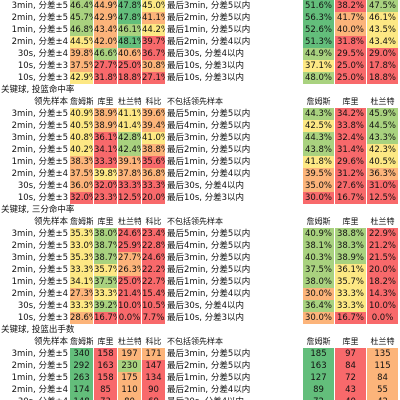  I want to click on value-cell: 42.4%, so click(129, 150).